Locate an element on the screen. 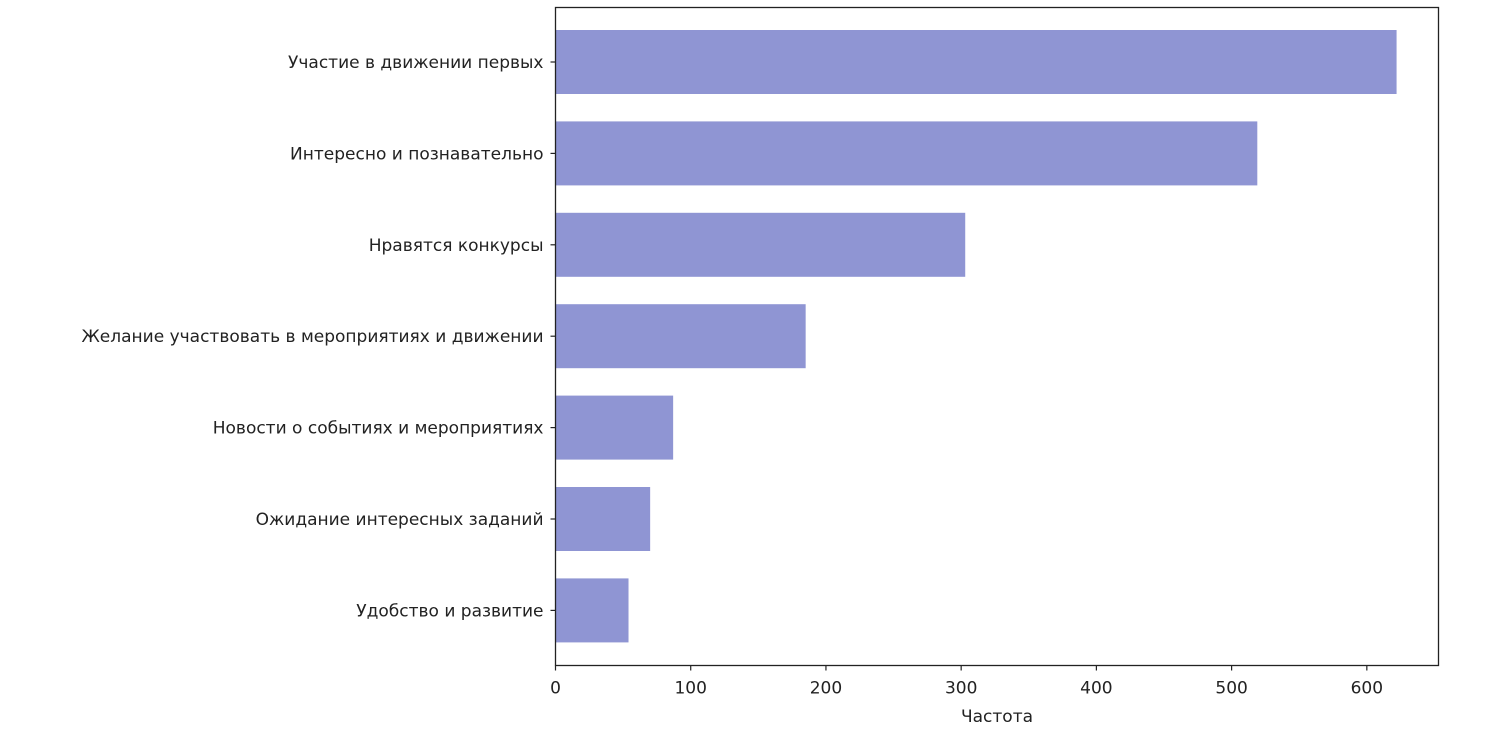 The height and width of the screenshot is (742, 1488). y-tick-label: Нравятся конкурсы is located at coordinates (456, 246).